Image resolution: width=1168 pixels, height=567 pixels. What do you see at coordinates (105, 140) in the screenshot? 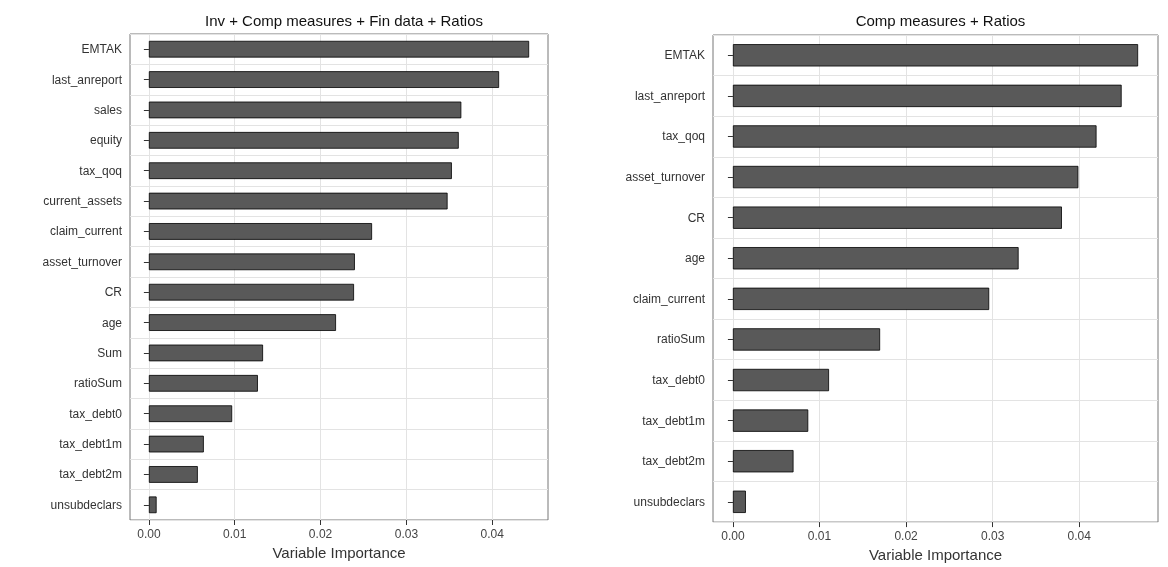
I see `y-tick-label: equity` at bounding box center [105, 140].